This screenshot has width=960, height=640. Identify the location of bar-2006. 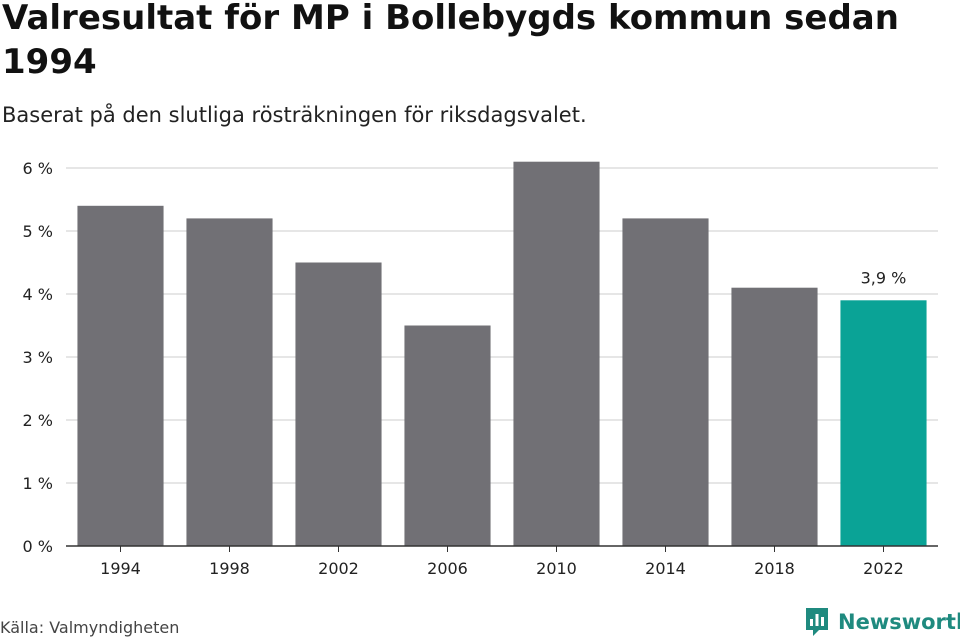
(447, 435).